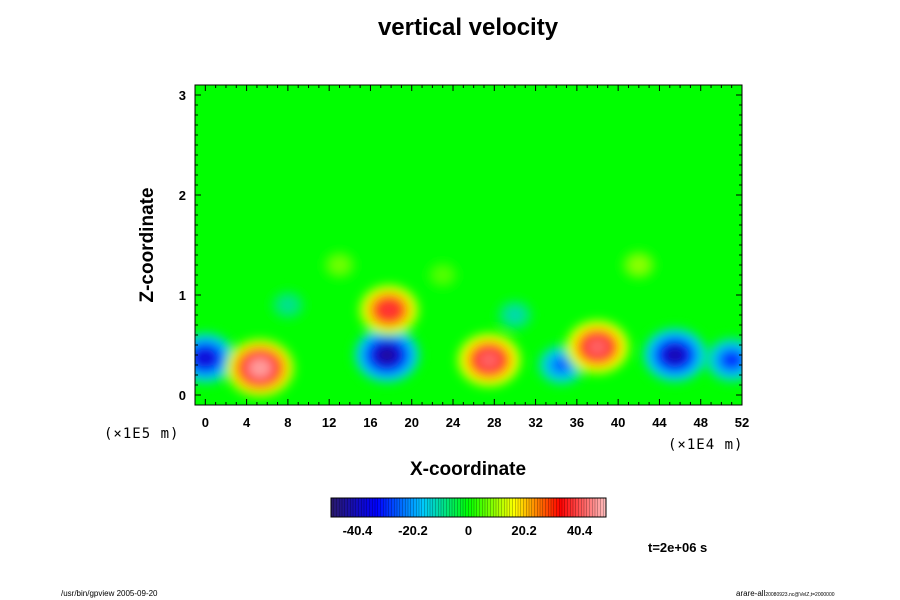  Describe the element at coordinates (580, 530) in the screenshot. I see `colorbar-tick-label: 40.4` at that location.